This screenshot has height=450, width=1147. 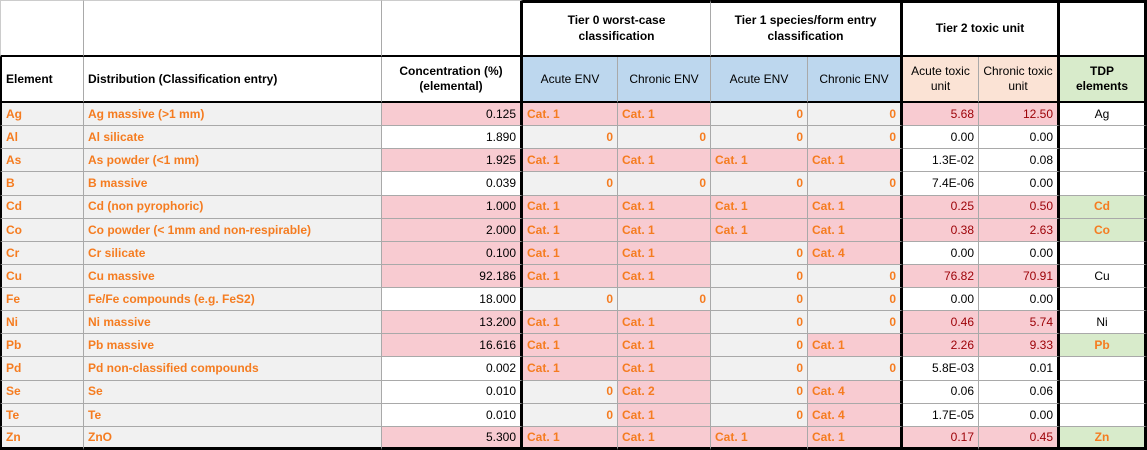 I want to click on chronic-toxic-unit-header: Chronic toxic unit, so click(x=1019, y=80).